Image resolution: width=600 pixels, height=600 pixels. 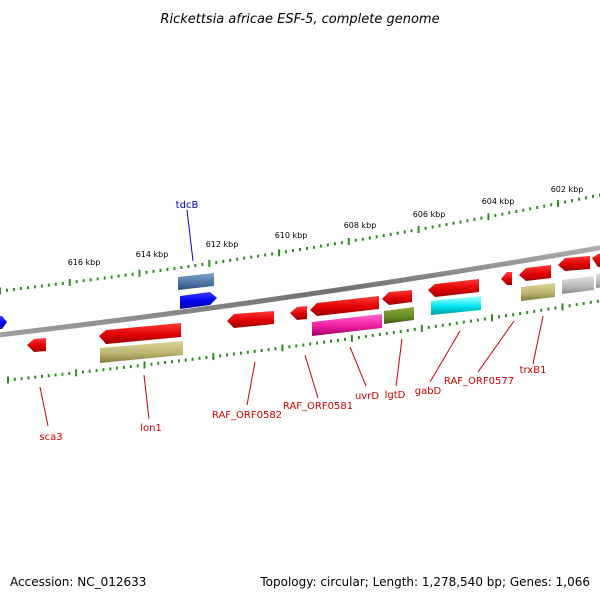 What do you see at coordinates (251, 383) in the screenshot?
I see `leader-RAF_ORF0582` at bounding box center [251, 383].